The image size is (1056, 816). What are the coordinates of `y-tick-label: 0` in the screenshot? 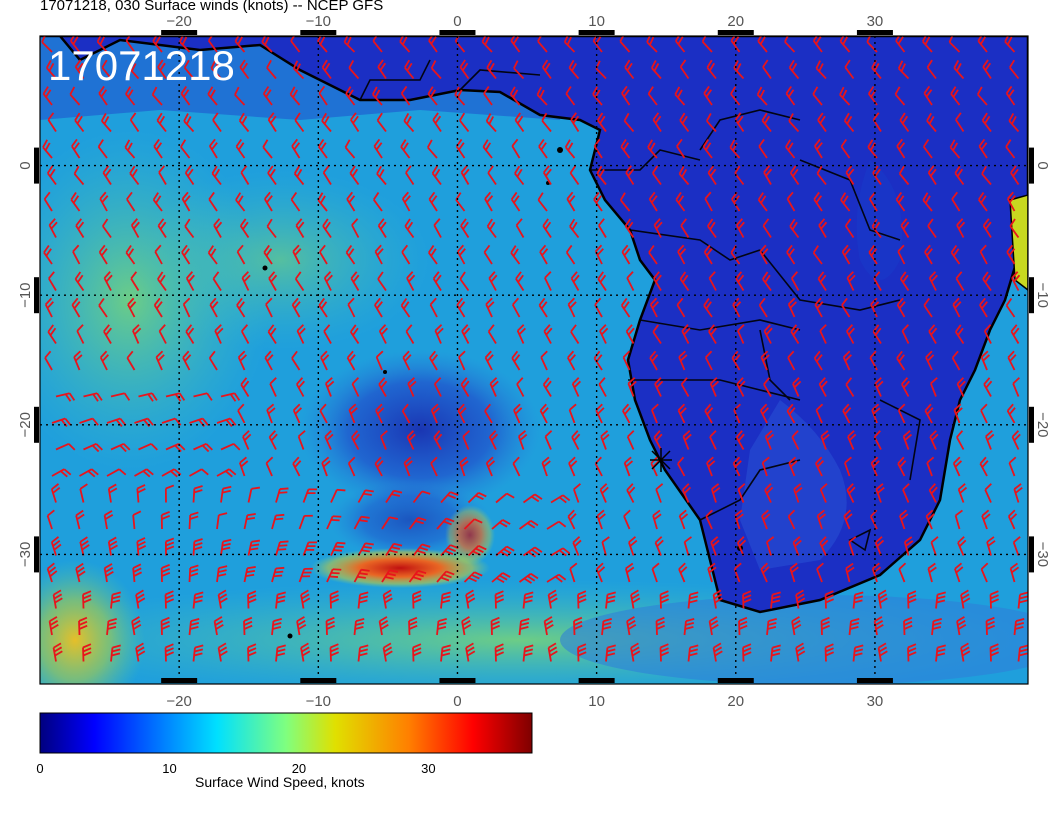 It's located at (25, 165).